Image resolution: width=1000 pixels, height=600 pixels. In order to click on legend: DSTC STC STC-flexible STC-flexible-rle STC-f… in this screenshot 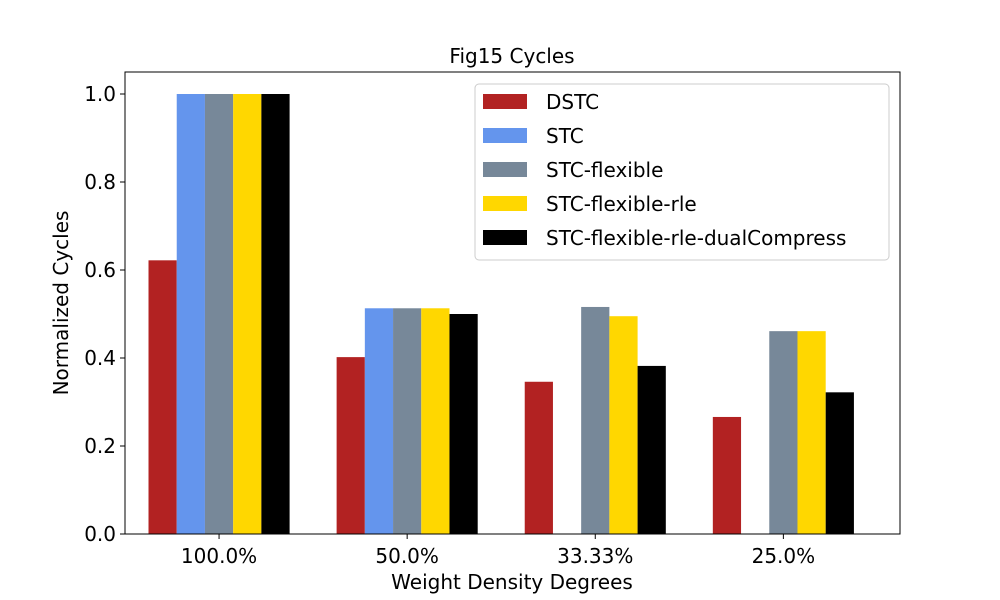, I will do `click(682, 172)`.